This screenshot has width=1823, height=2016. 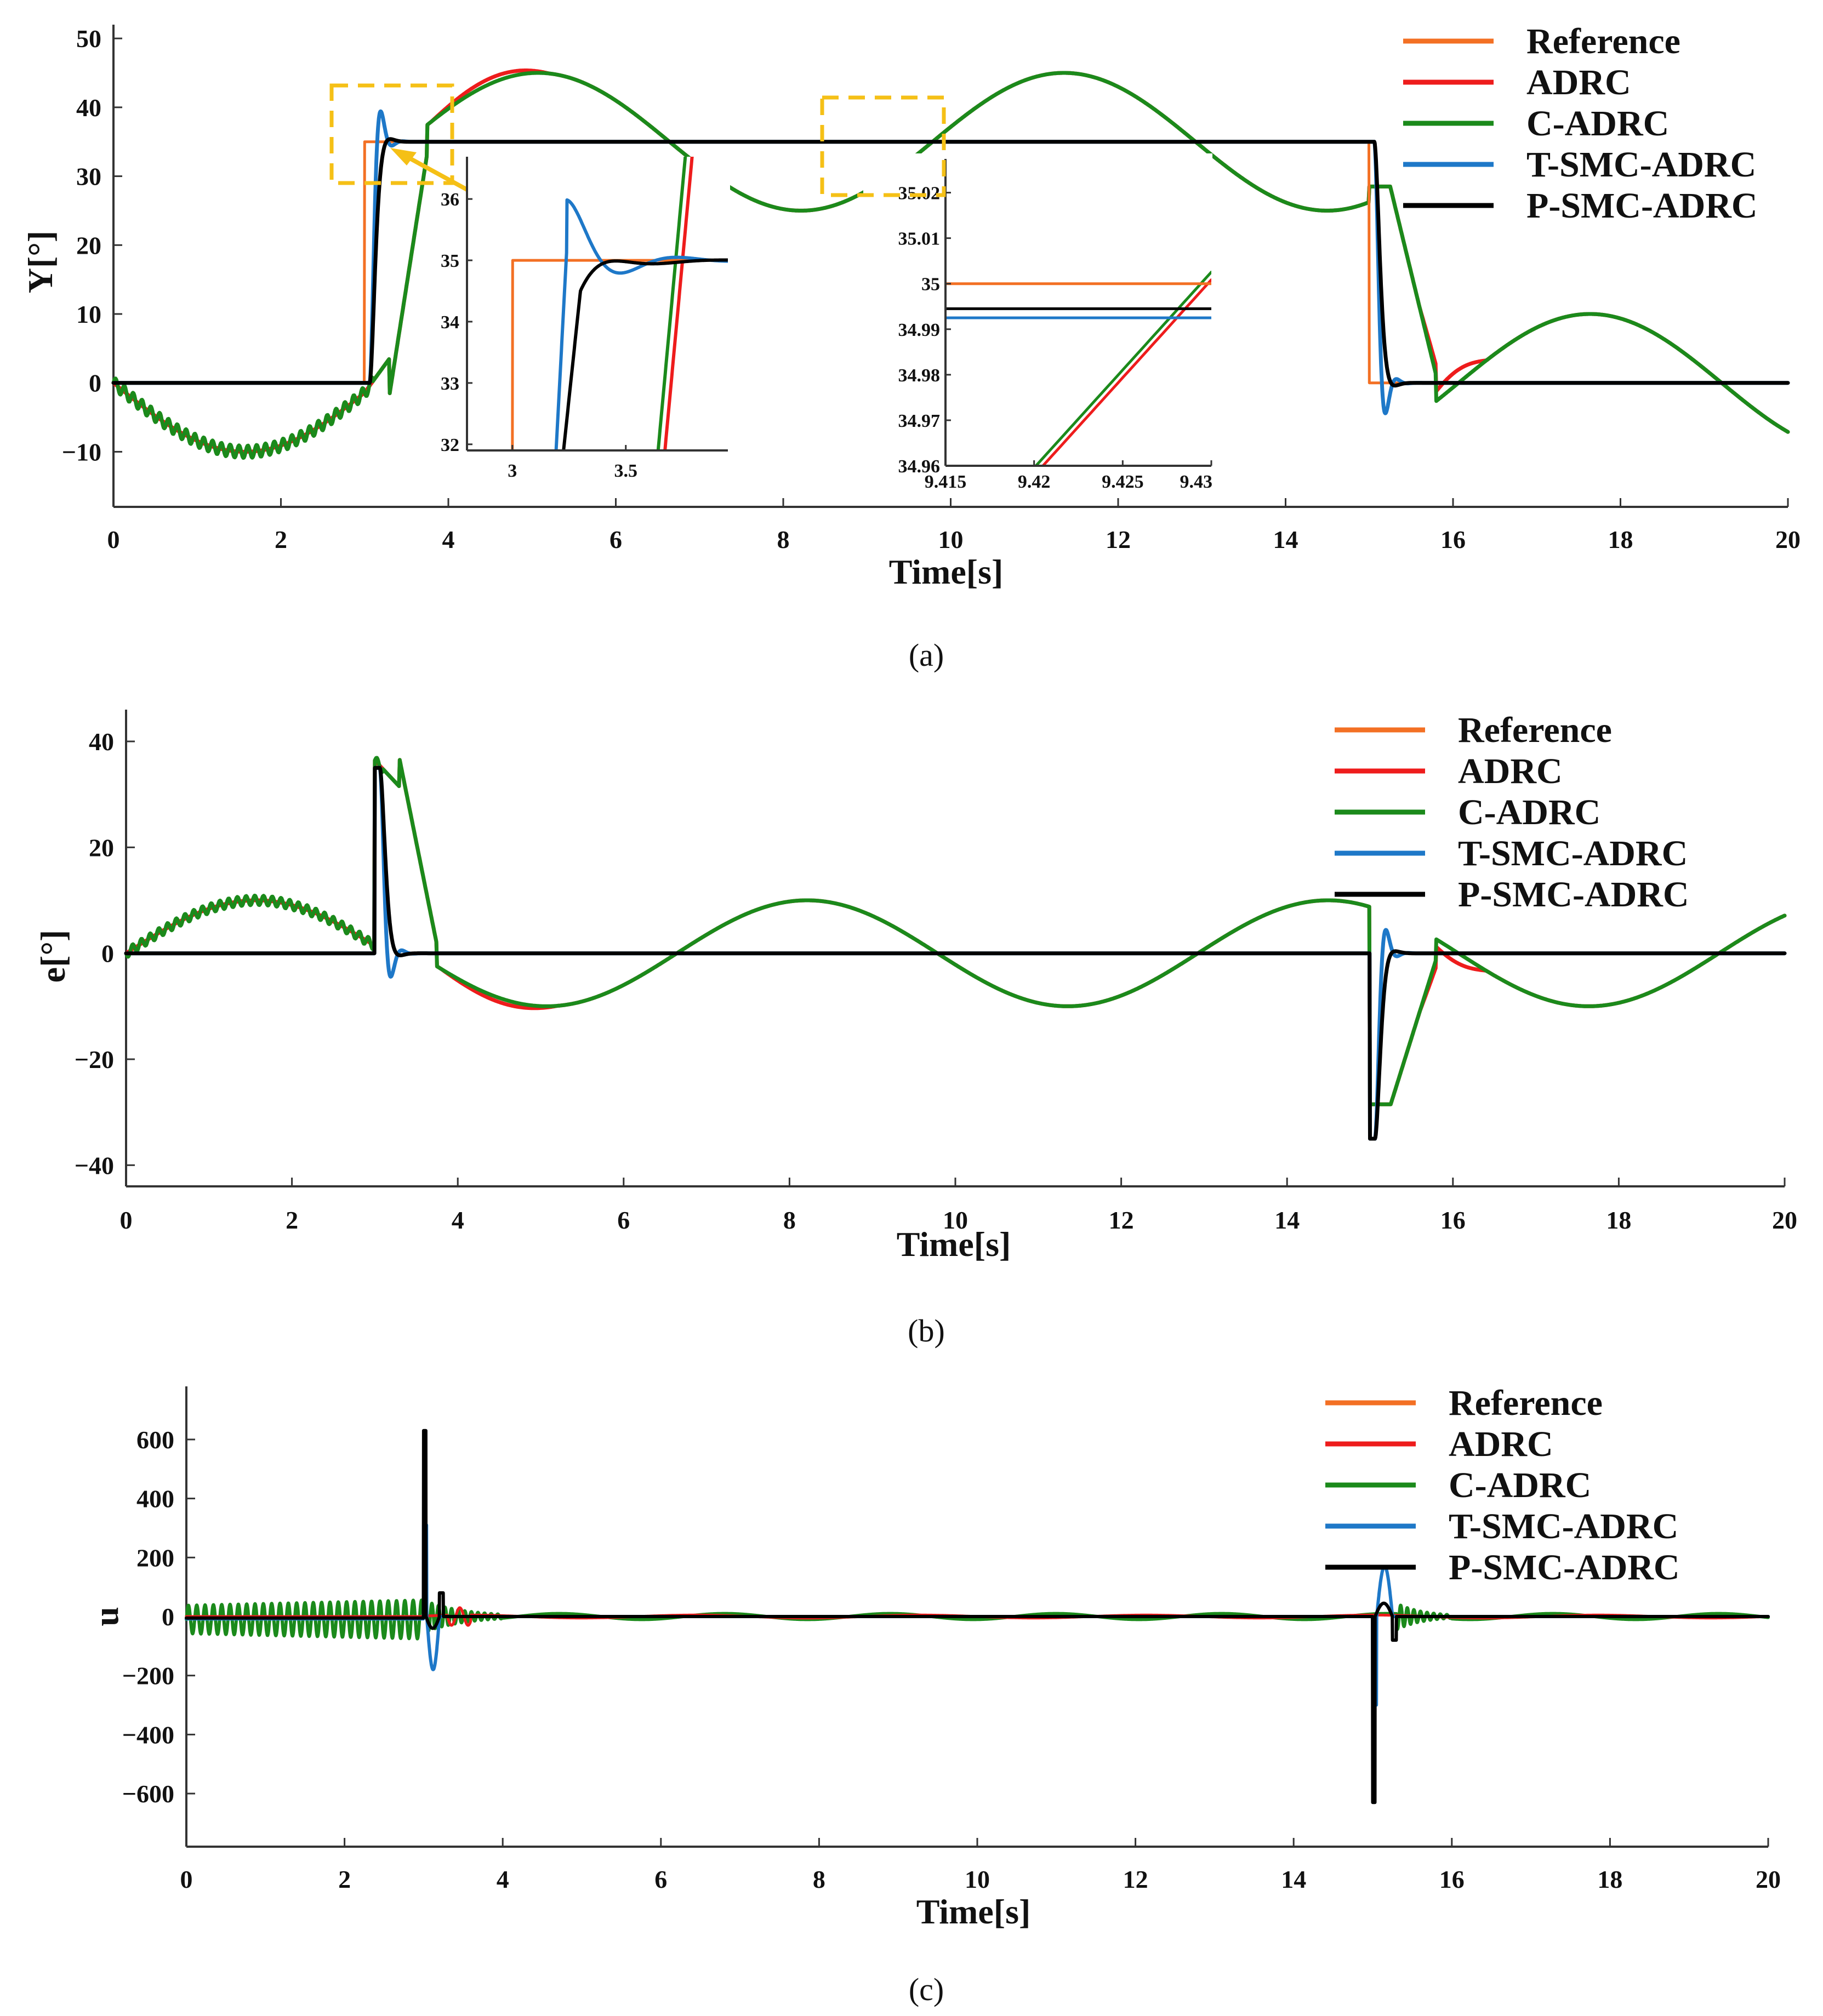 What do you see at coordinates (974, 1911) in the screenshot?
I see `panel-c-xlabel: Time[s]` at bounding box center [974, 1911].